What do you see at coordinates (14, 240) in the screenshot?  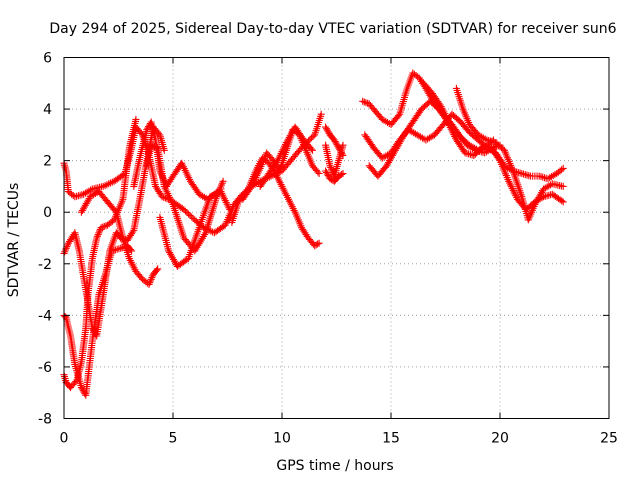 I see `y-axis-title: SDTVAR / TECUs` at bounding box center [14, 240].